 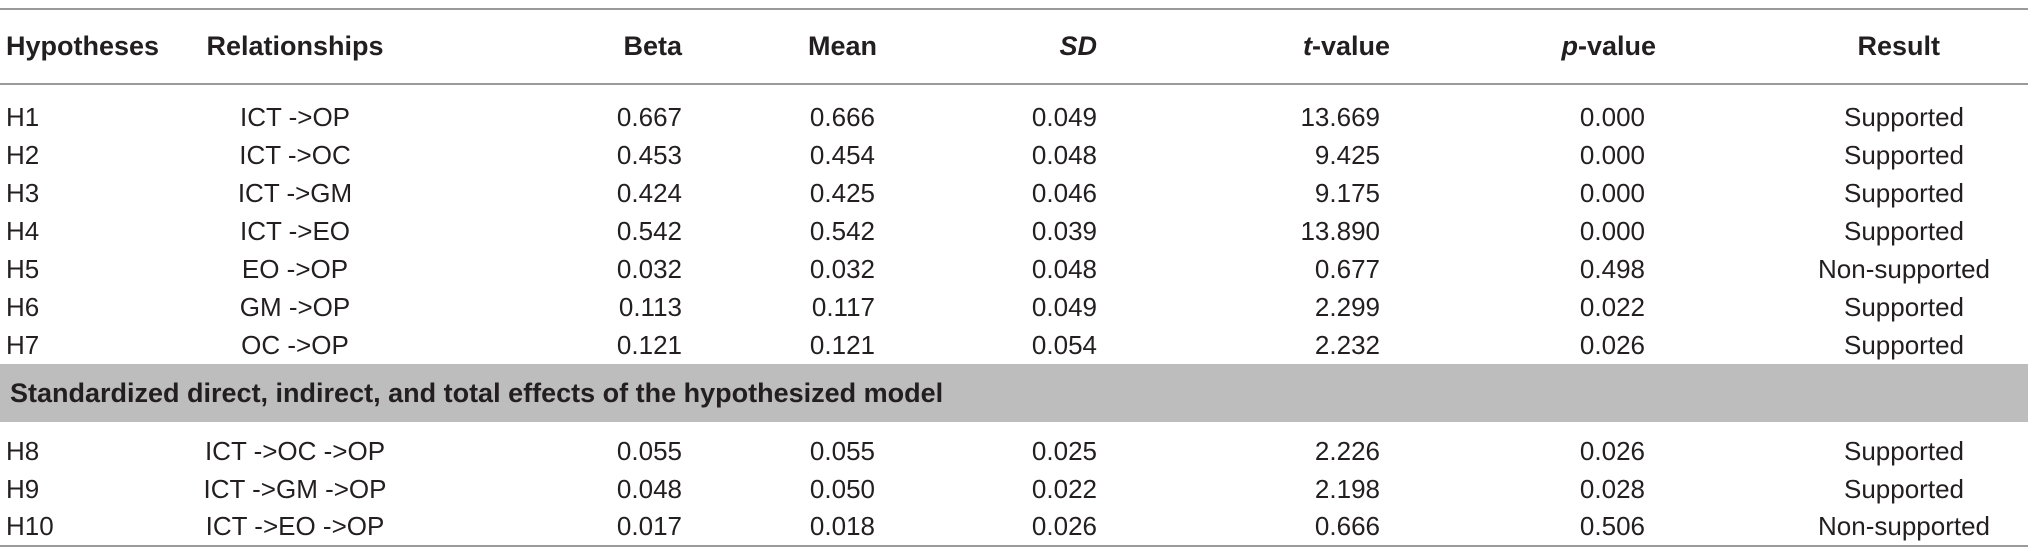 What do you see at coordinates (1090, 527) in the screenshot?
I see `cell-sd: 0.026` at bounding box center [1090, 527].